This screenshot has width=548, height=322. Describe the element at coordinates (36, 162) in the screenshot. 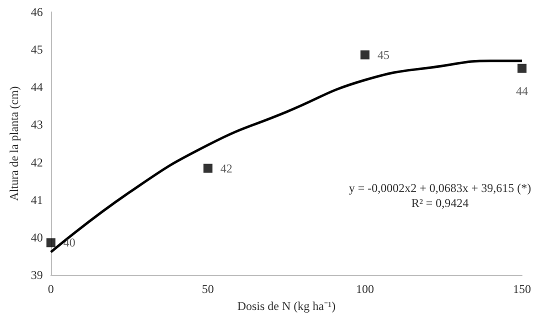

I see `y-tick-label: 42` at that location.